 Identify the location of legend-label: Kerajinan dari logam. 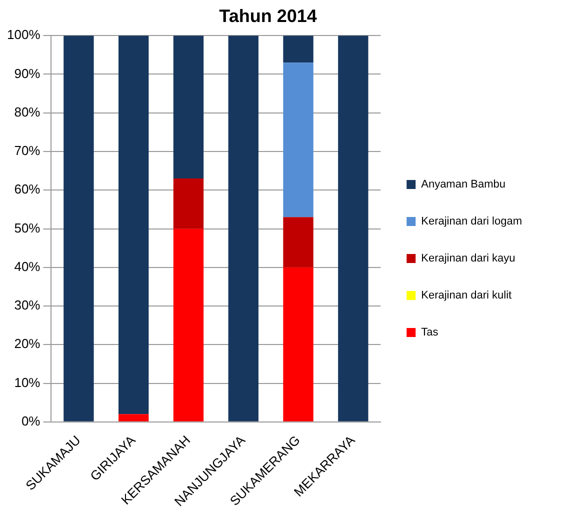
(471, 222).